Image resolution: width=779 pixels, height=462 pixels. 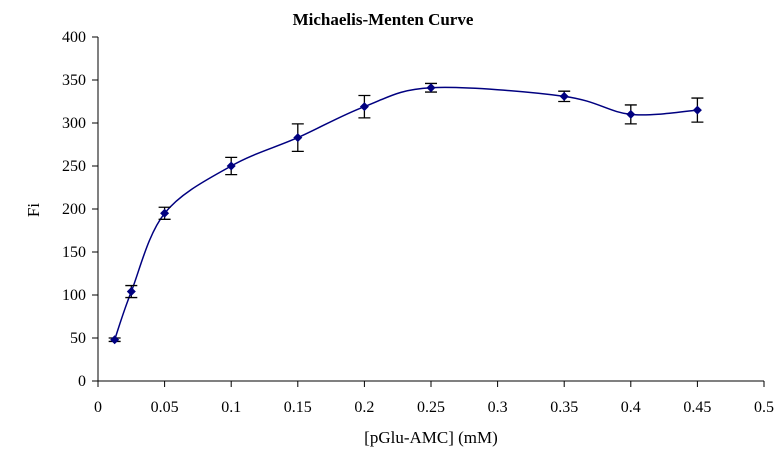 I want to click on x-tick-label: 0.45, so click(x=697, y=407).